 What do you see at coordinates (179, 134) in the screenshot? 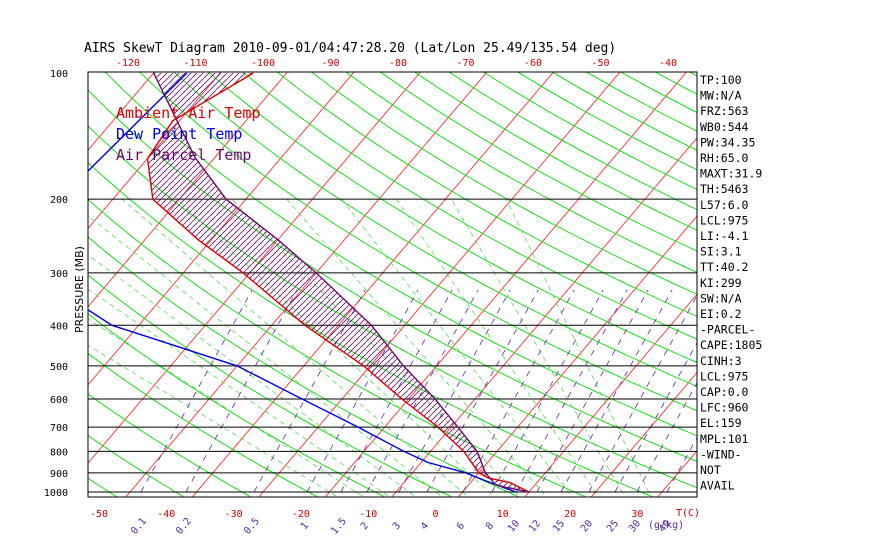
I see `legend-entry: Dew Point Temp` at bounding box center [179, 134].